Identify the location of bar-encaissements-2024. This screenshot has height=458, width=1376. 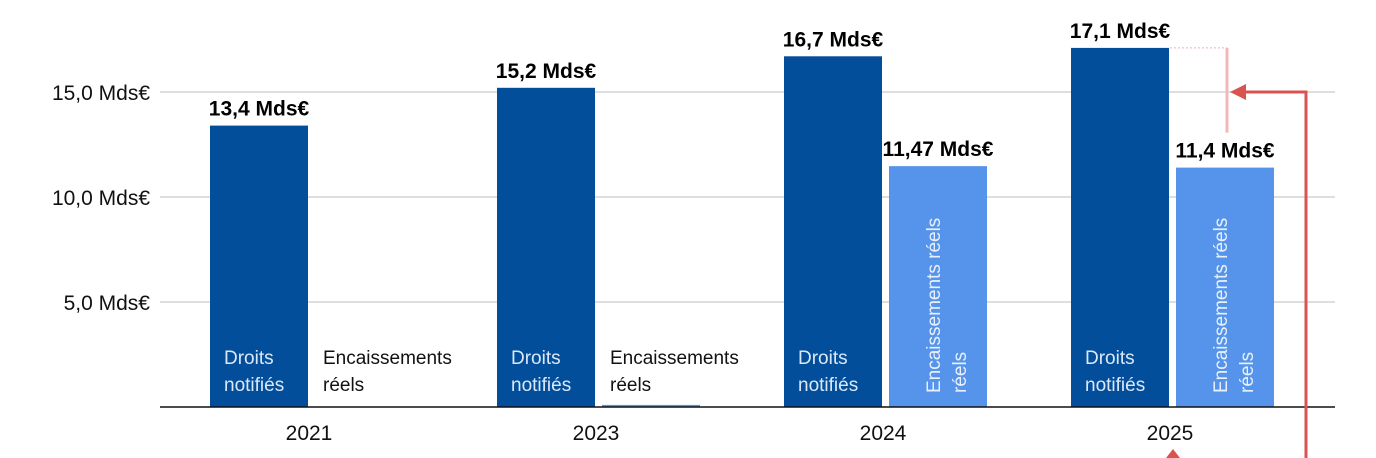
(938, 286).